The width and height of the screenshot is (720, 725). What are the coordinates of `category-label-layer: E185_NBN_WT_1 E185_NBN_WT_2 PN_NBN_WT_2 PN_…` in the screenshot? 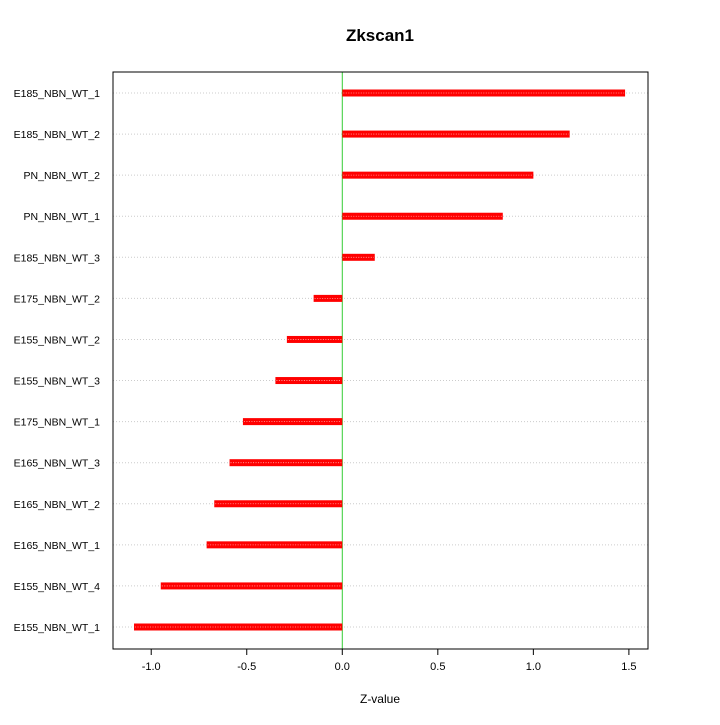 It's located at (57, 361).